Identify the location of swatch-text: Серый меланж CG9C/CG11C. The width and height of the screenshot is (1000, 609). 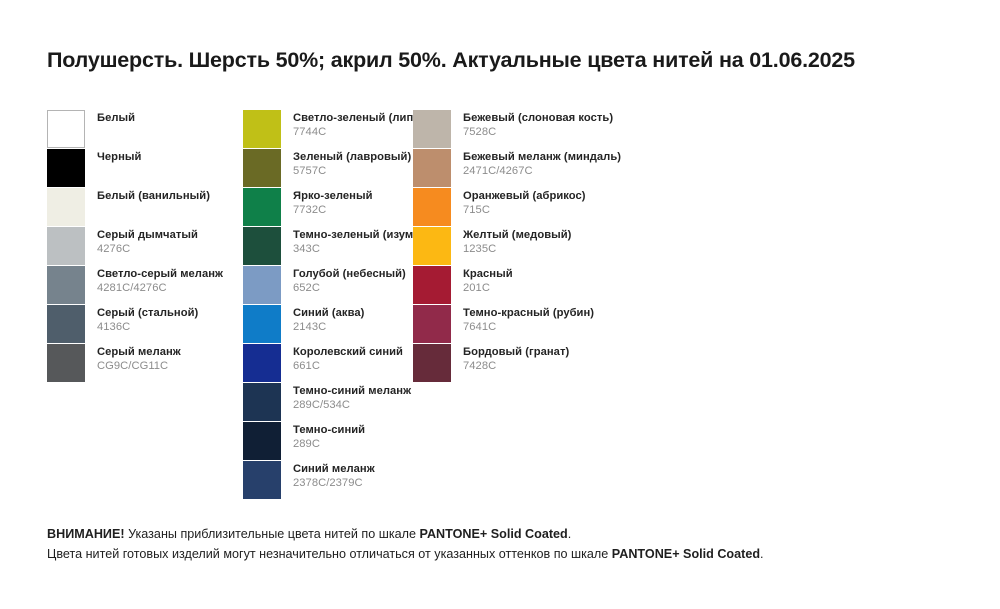
(133, 358).